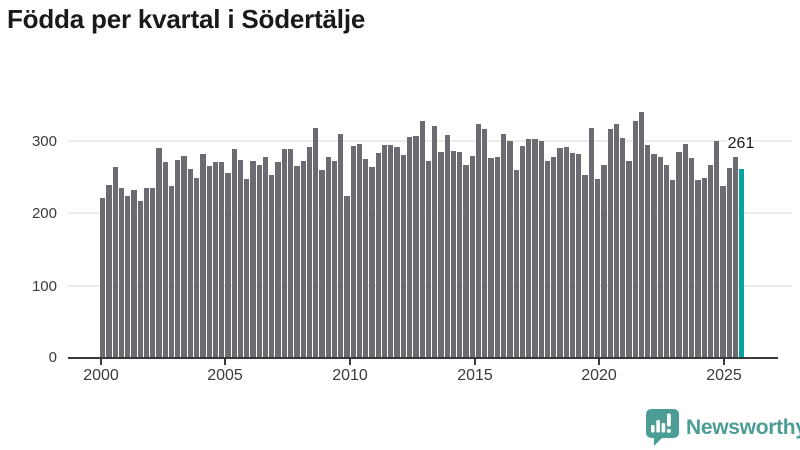  What do you see at coordinates (599, 361) in the screenshot?
I see `xtick-2020` at bounding box center [599, 361].